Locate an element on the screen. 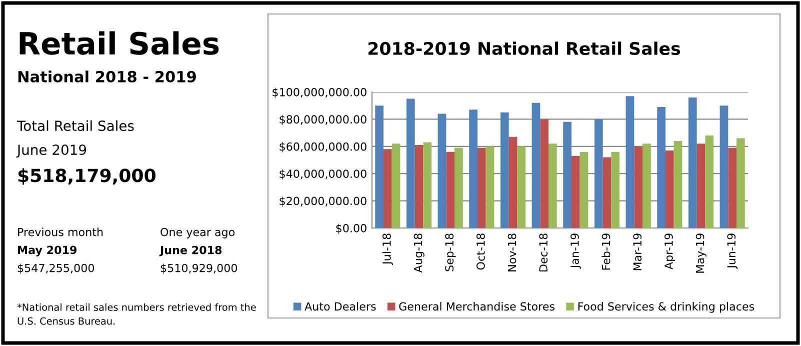 The height and width of the screenshot is (346, 801). text: *National retail sales numbers retrieved from the U.S. Census Bureau. is located at coordinates (136, 314).